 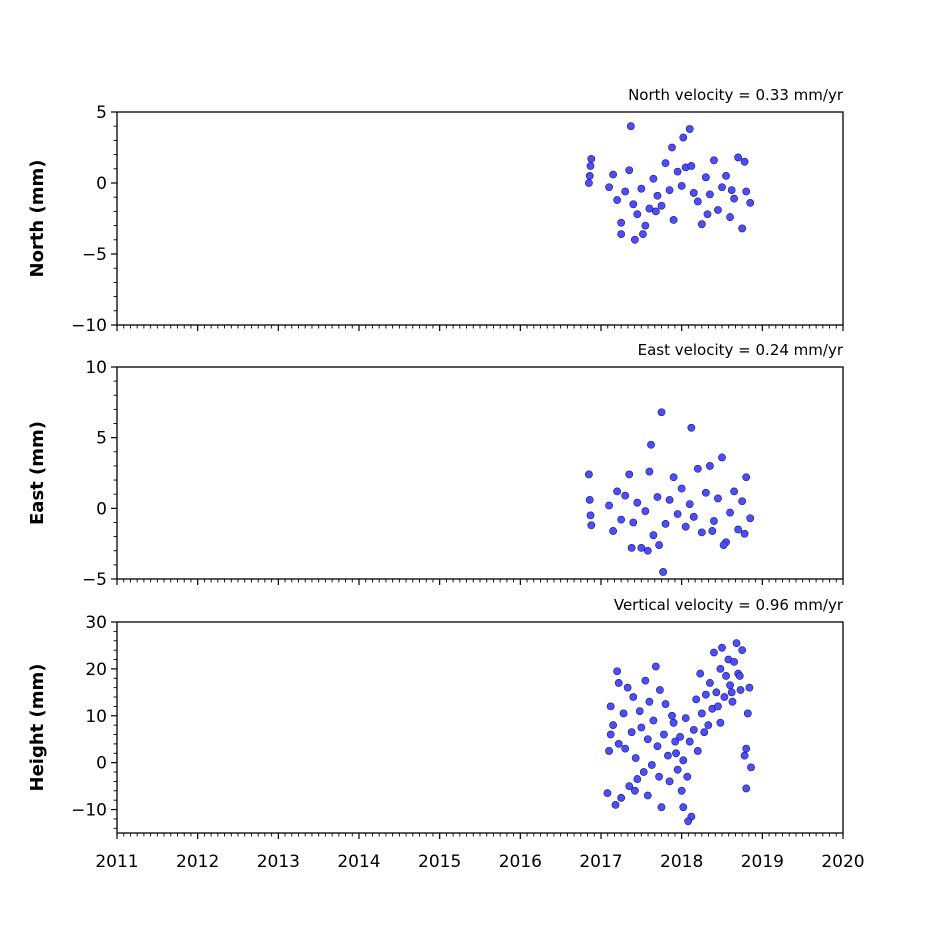 I want to click on height-y-tick-label: 20, so click(x=96, y=670).